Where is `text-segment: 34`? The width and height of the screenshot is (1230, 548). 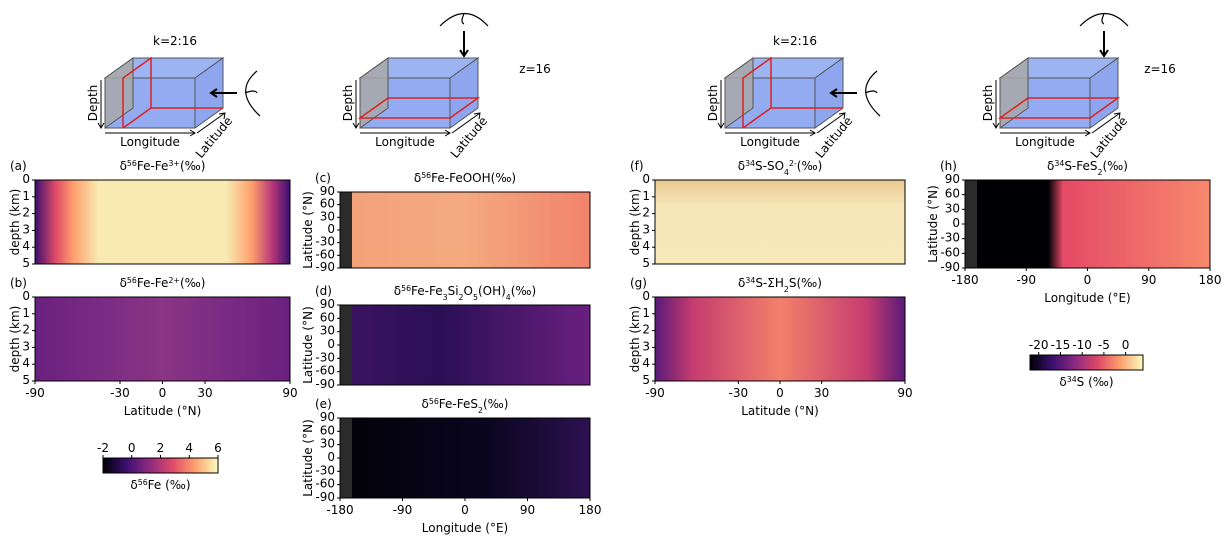
text-segment: 34 is located at coordinates (750, 280).